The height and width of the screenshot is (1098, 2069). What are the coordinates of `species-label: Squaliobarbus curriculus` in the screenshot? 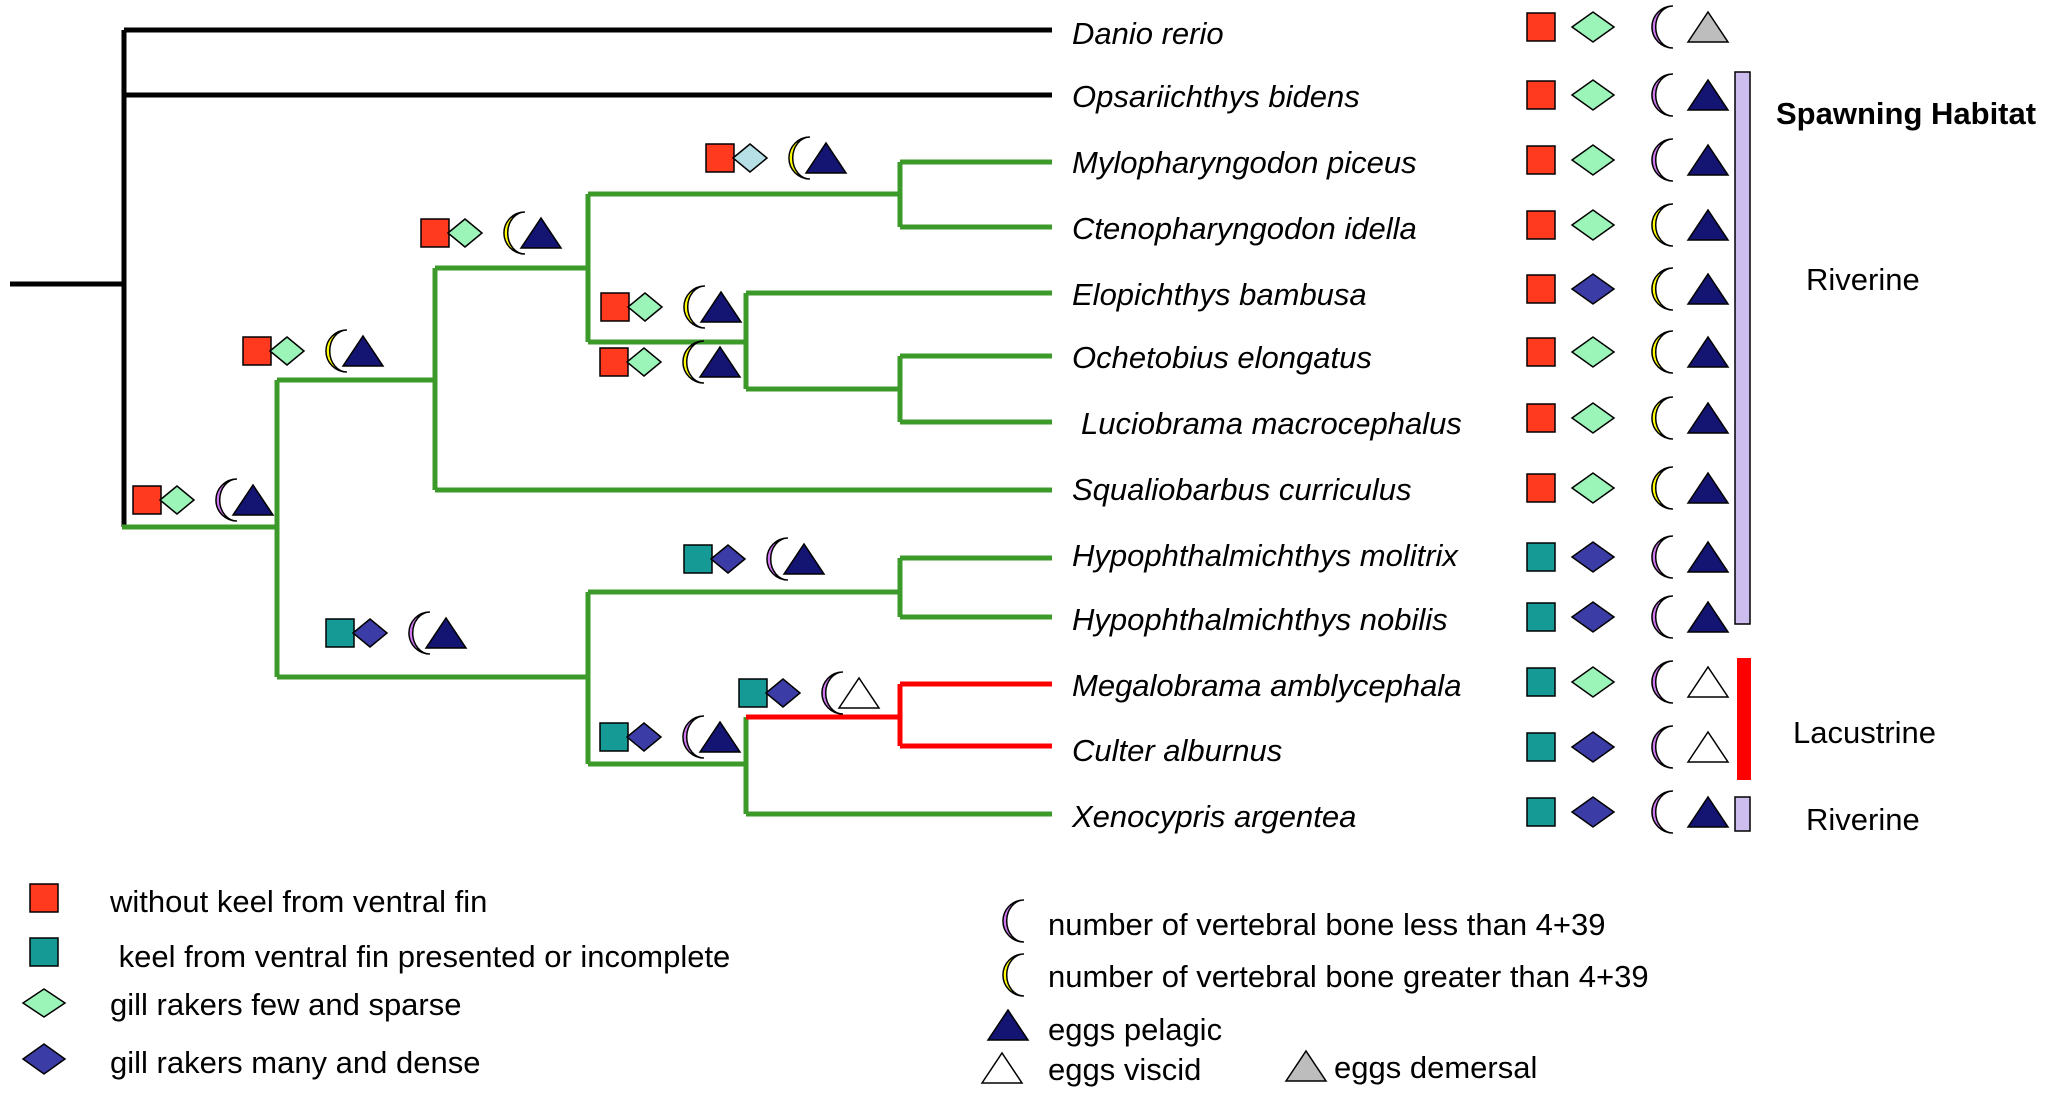 It's located at (1241, 489).